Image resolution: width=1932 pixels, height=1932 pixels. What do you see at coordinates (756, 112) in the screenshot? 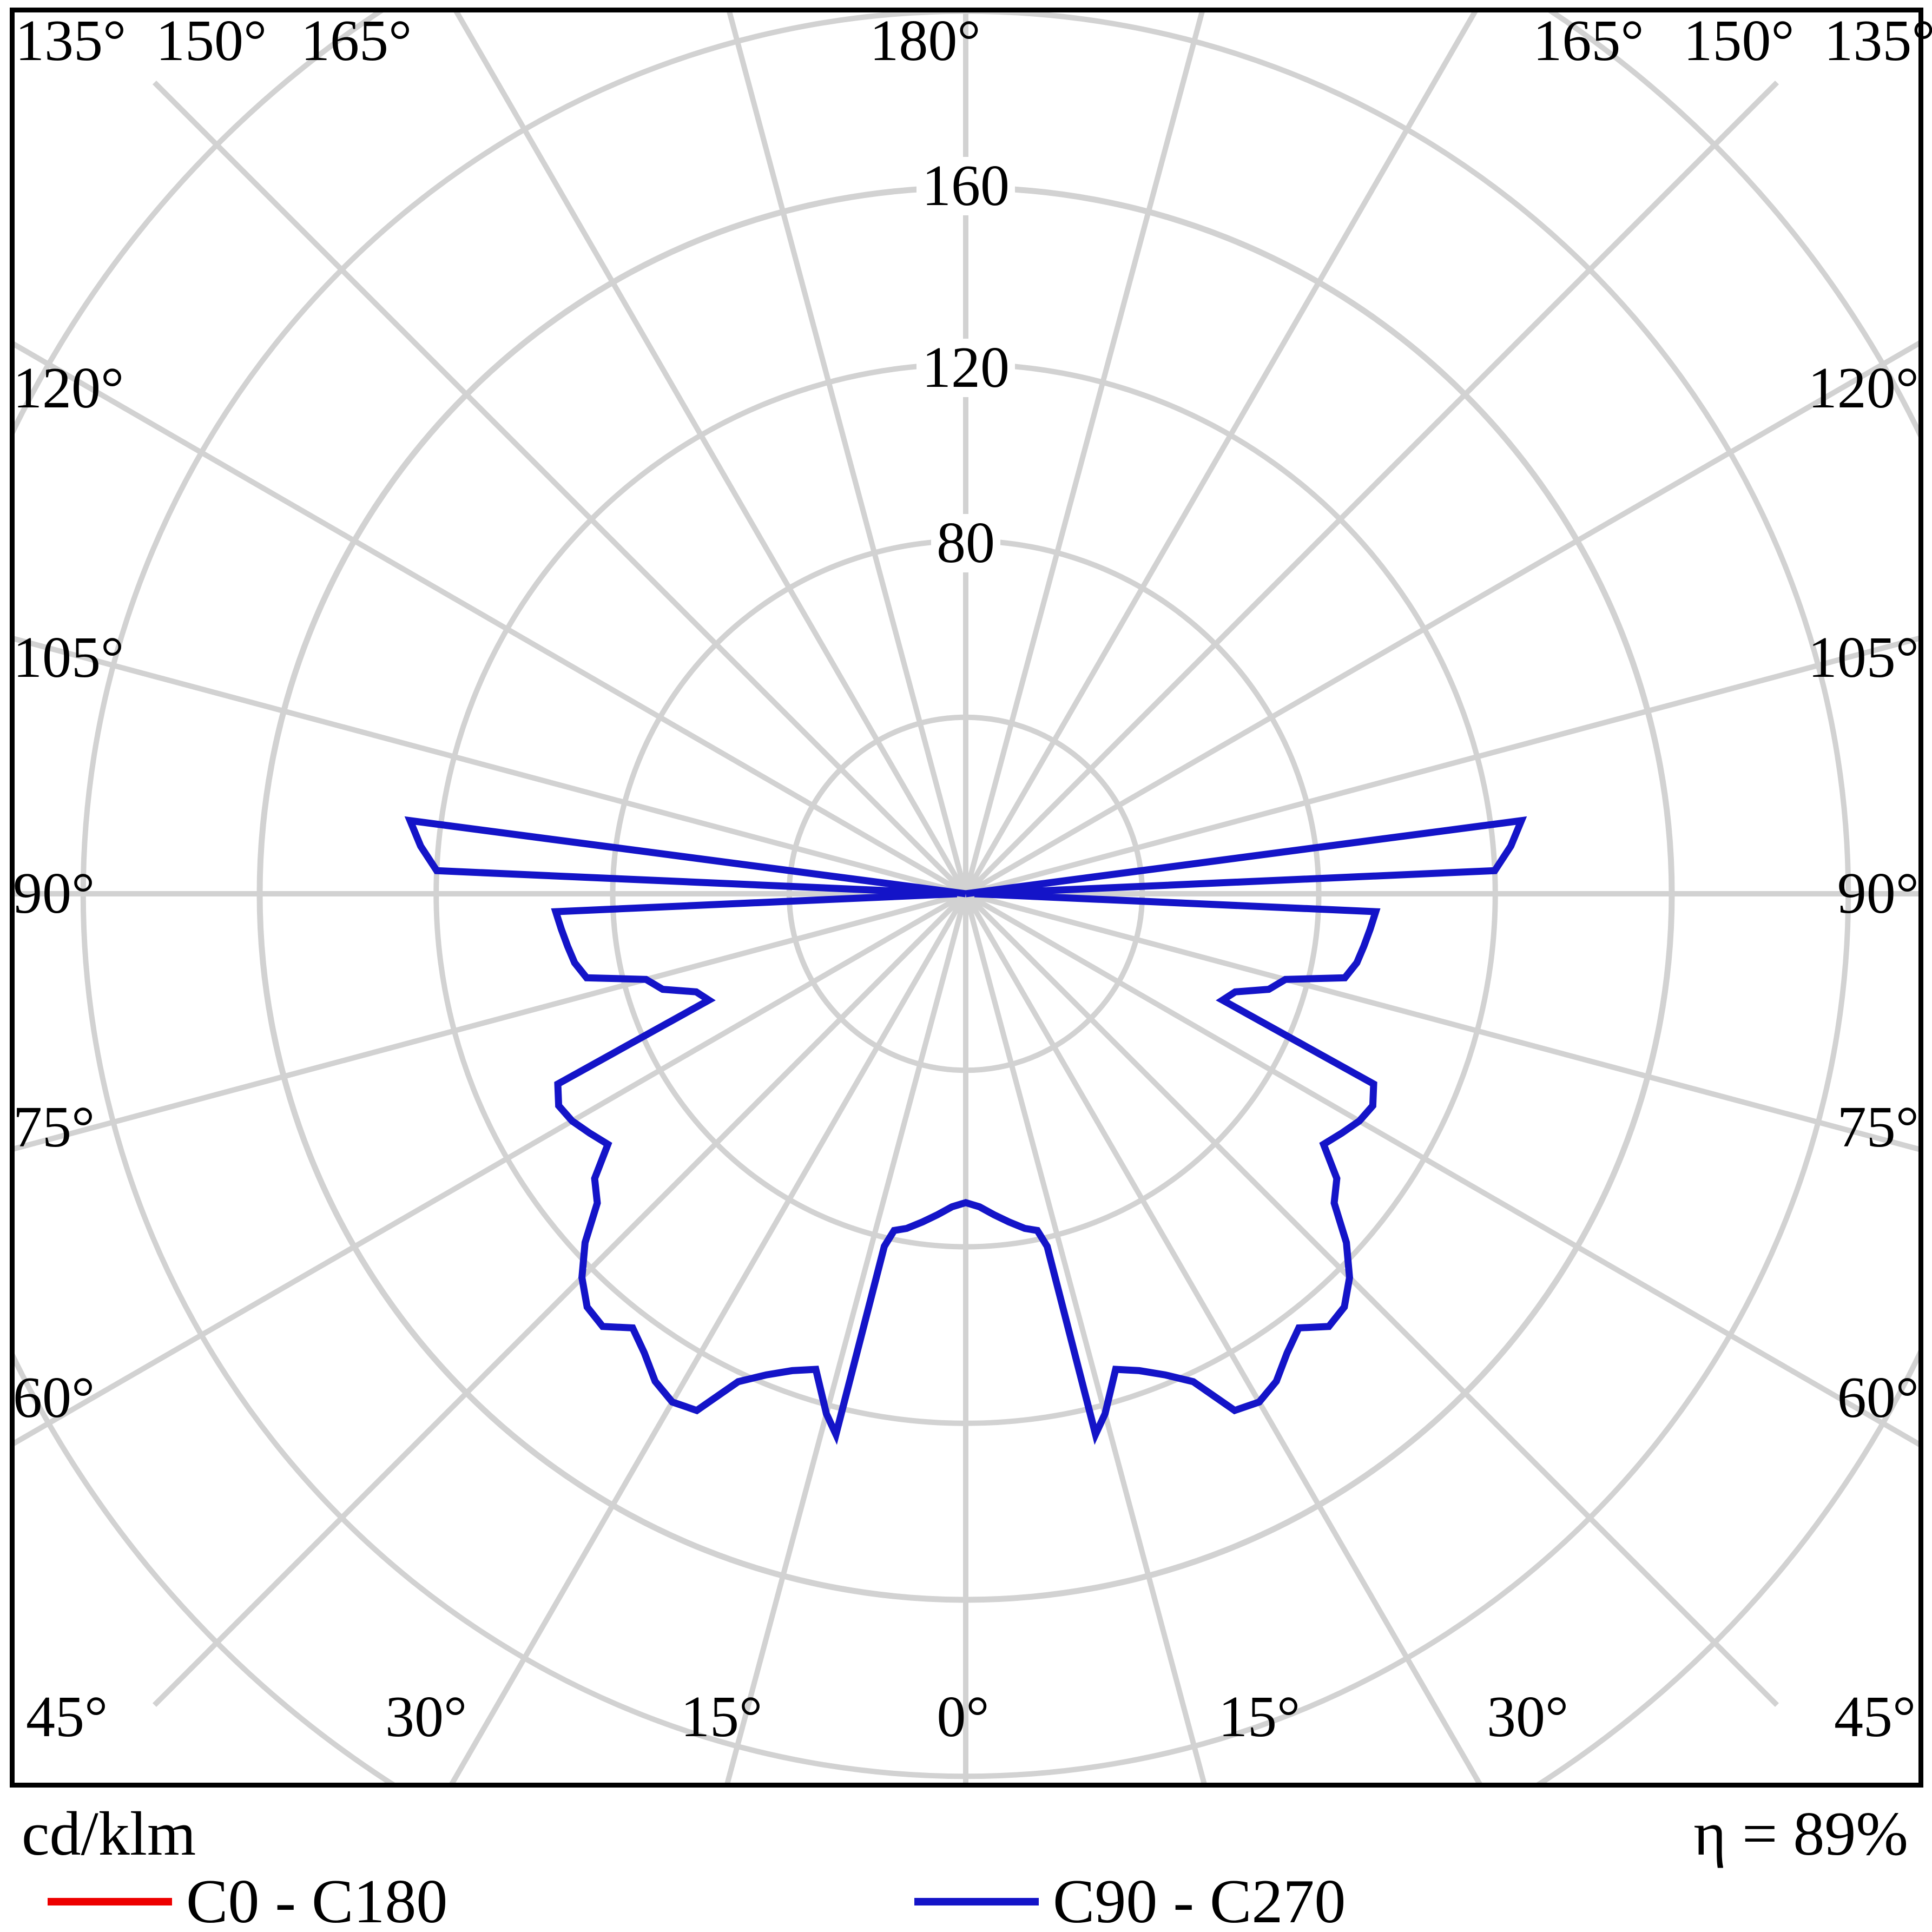
I see `grid-spoke-outer--165` at bounding box center [756, 112].